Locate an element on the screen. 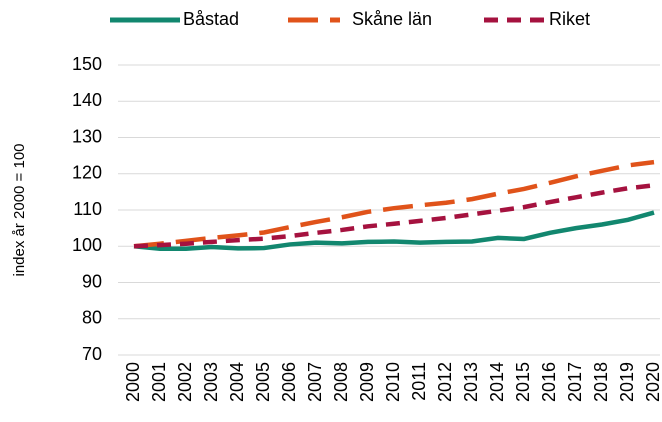 This screenshot has width=662, height=422. x-tick-label: 2005 is located at coordinates (263, 382).